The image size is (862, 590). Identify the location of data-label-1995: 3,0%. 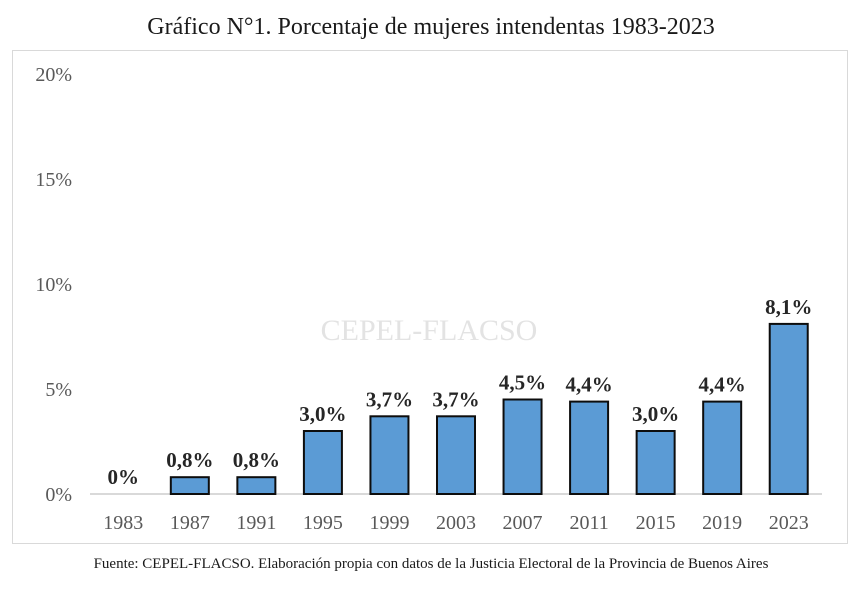
(322, 414).